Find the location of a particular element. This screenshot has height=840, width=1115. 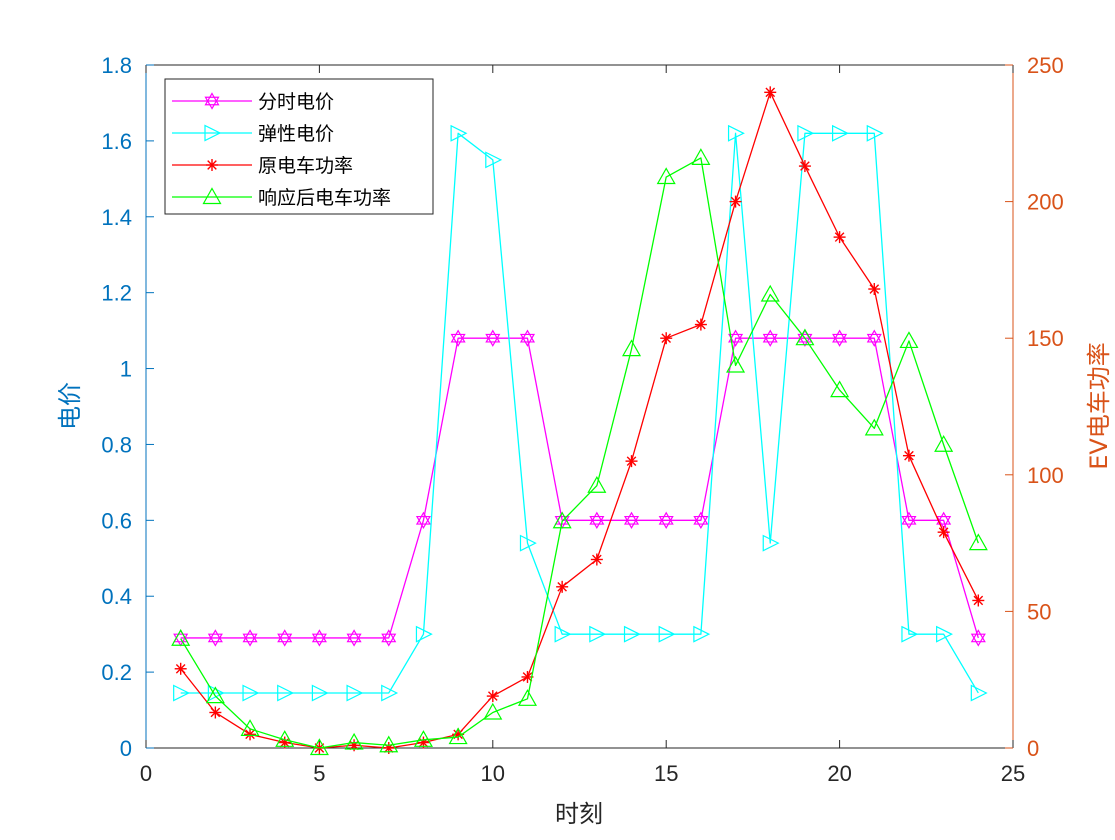

y-left-tick-label: 1.8 is located at coordinates (116, 65).